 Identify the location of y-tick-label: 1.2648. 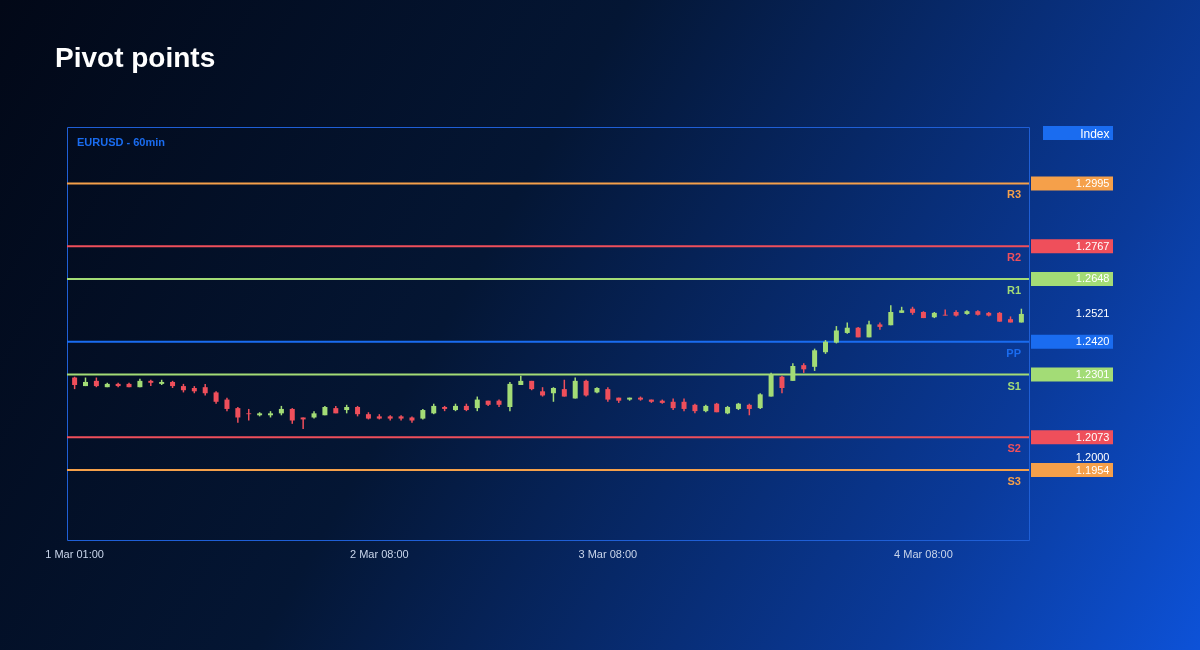
(1092, 278).